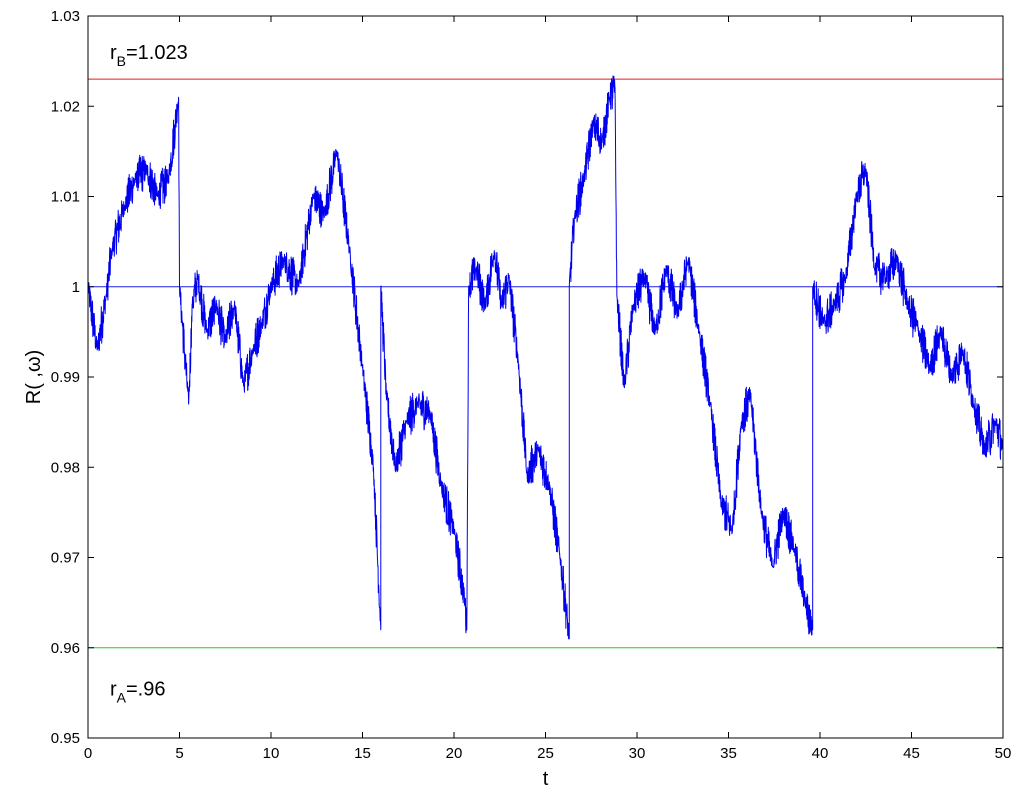 The image size is (1018, 794). I want to click on x-tick-label: 40, so click(820, 753).